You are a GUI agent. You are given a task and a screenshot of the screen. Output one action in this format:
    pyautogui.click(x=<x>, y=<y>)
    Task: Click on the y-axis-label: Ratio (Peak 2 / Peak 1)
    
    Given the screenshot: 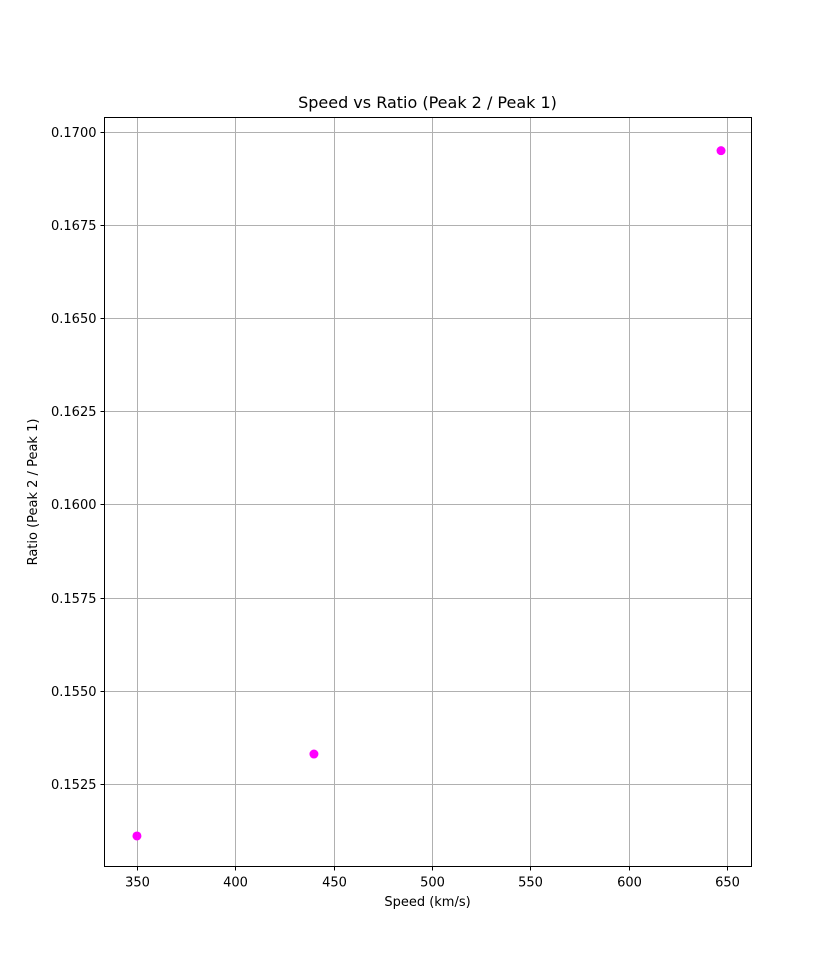 What is the action you would take?
    pyautogui.click(x=33, y=492)
    